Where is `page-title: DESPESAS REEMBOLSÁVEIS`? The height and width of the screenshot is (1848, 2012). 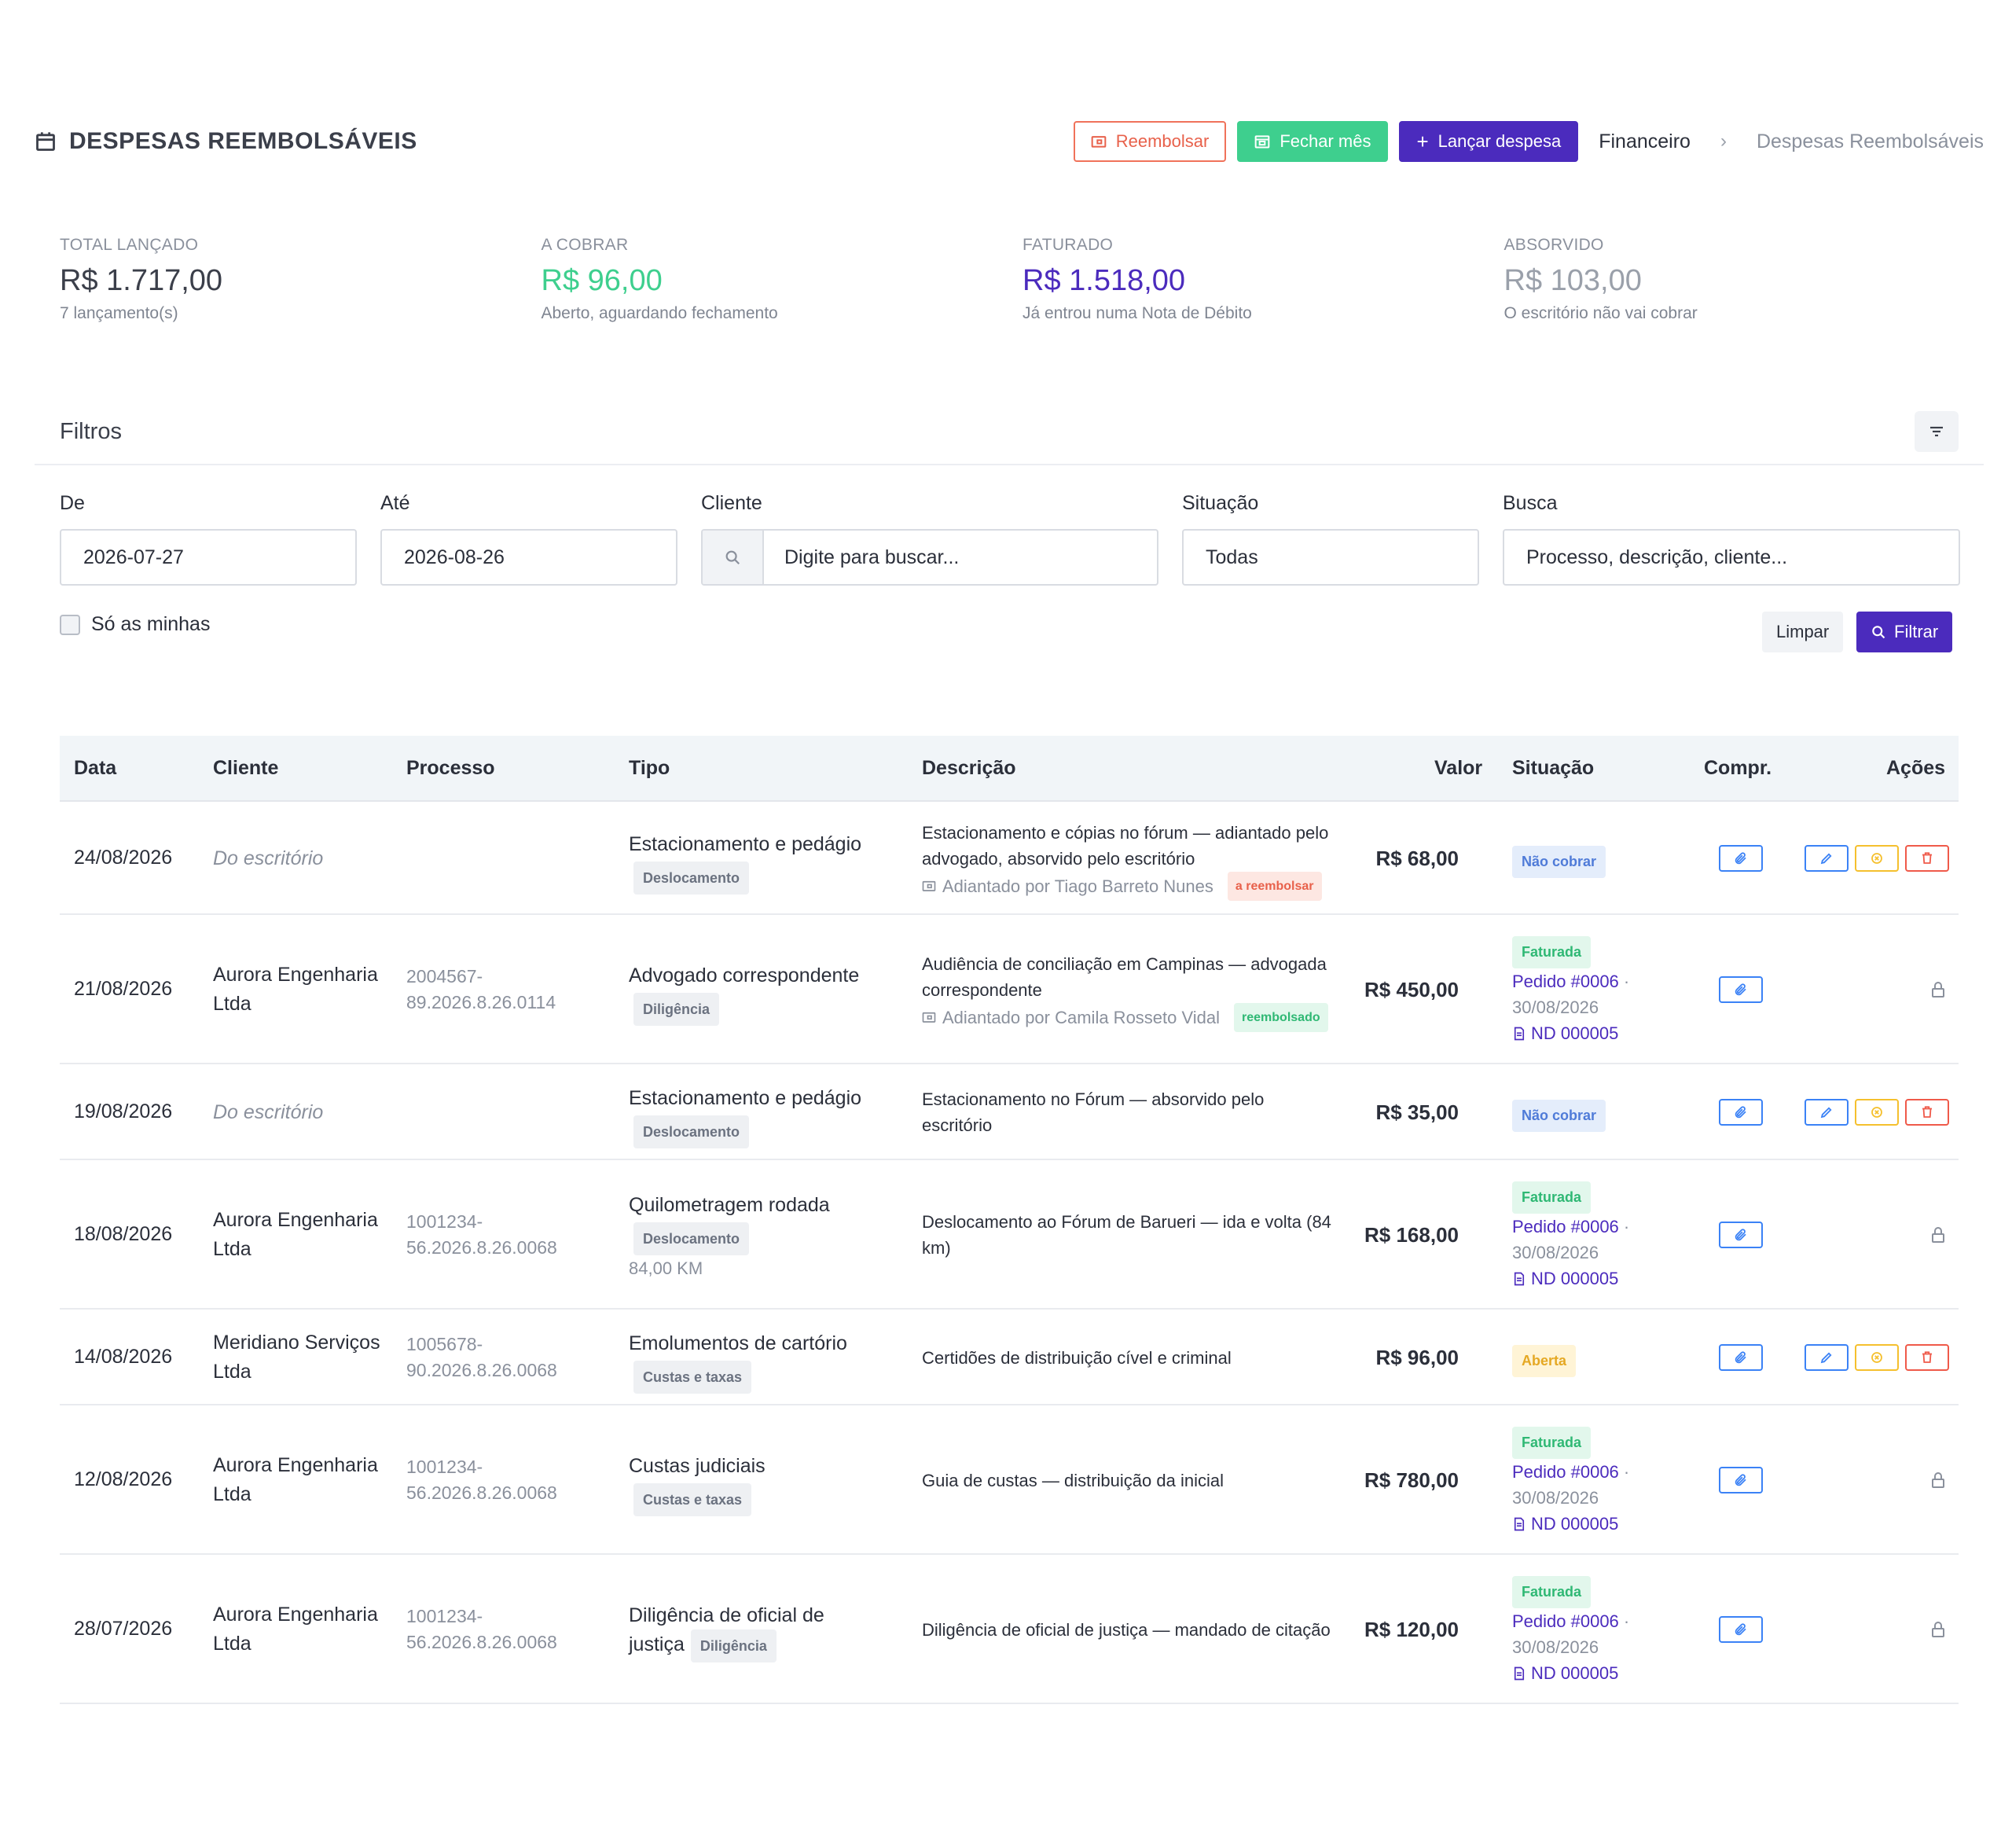
page-title: DESPESAS REEMBOLSÁVEIS is located at coordinates (243, 141).